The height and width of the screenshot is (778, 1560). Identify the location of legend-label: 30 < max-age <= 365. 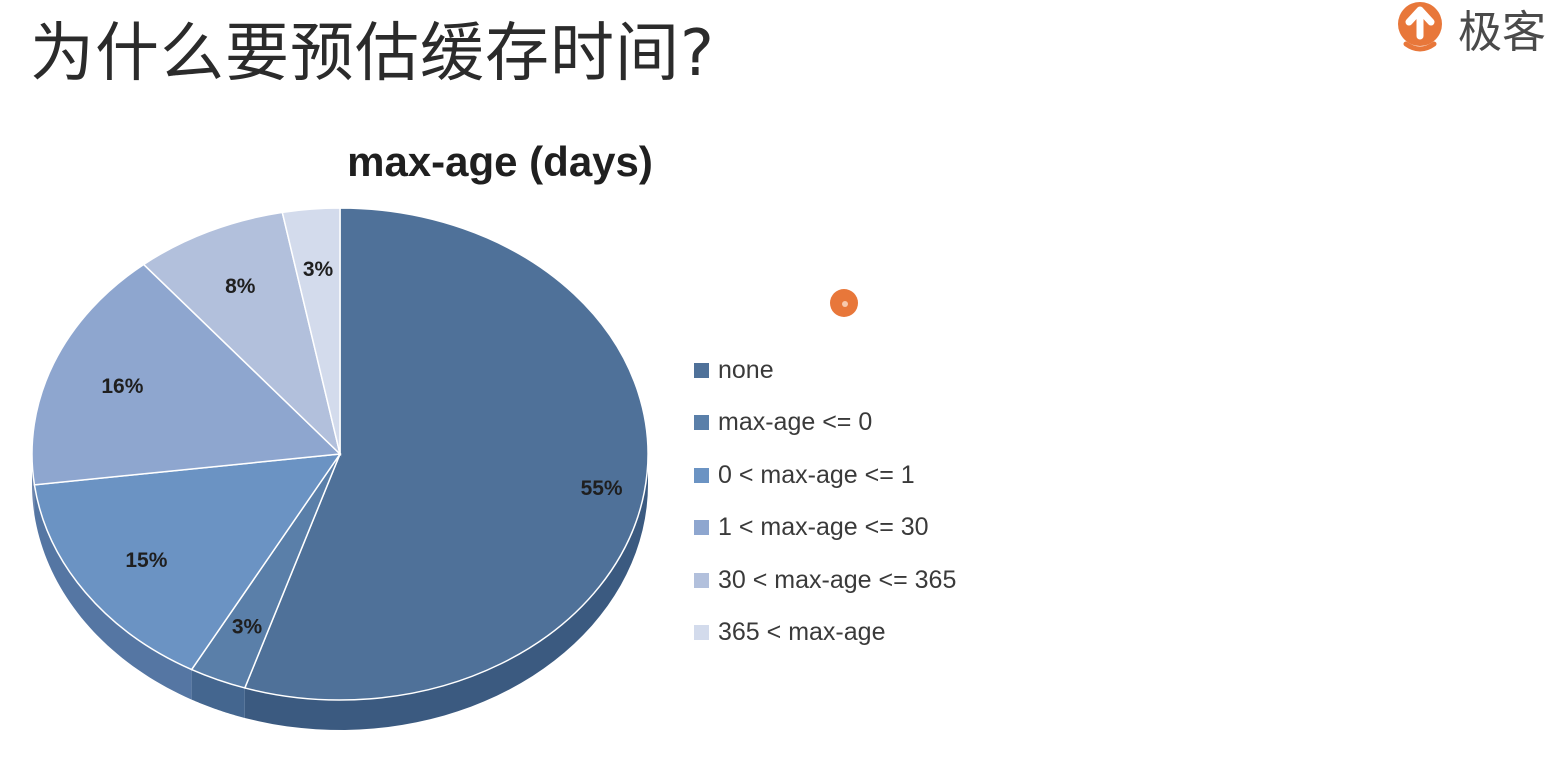
(837, 579).